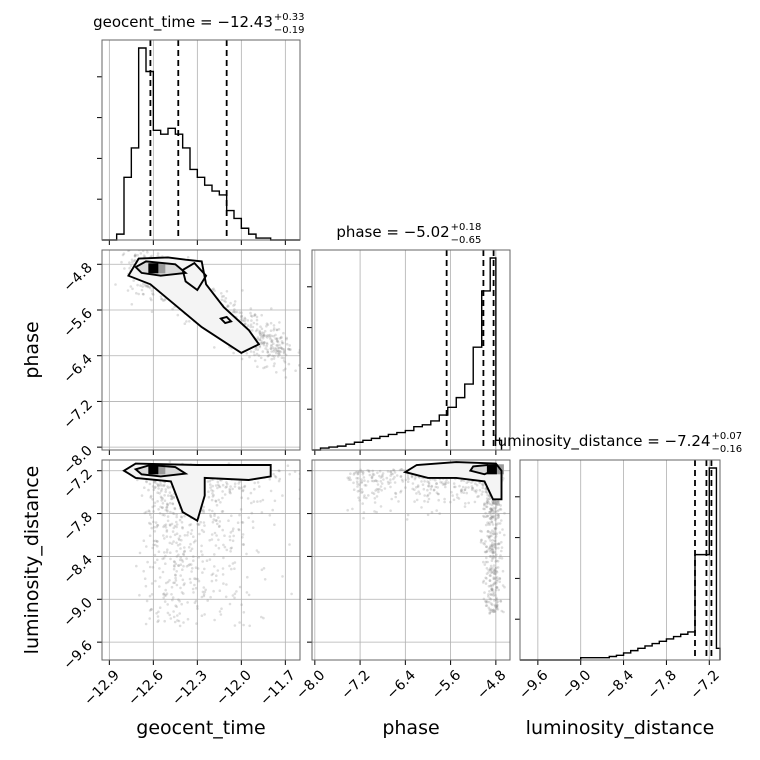 The image size is (760, 760). What do you see at coordinates (183, 22) in the screenshot?
I see `title-geocent_time: geocent_time = −12.43` at bounding box center [183, 22].